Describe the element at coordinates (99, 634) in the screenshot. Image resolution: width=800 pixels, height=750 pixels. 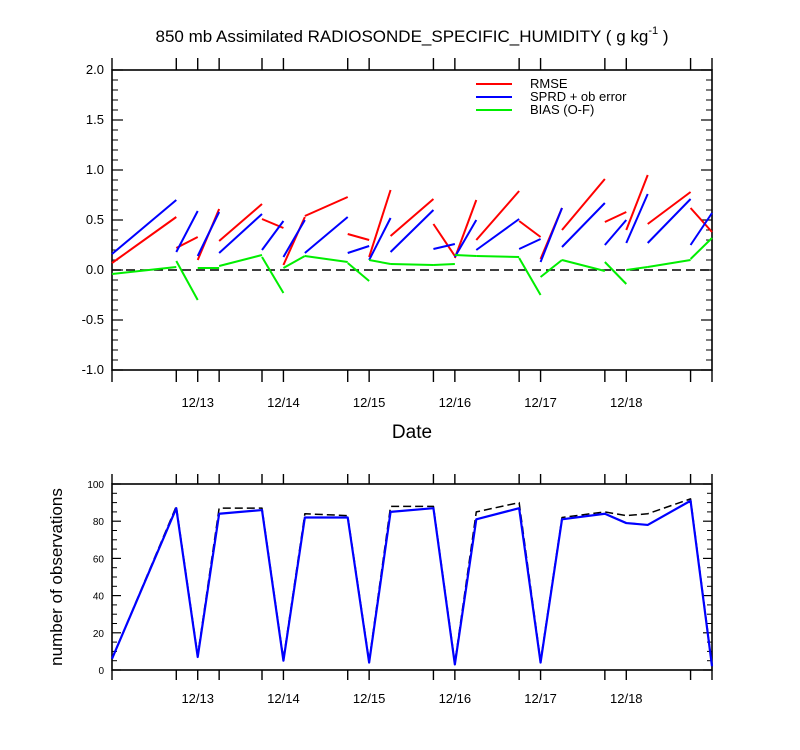
I see `y-tick-label: 20` at that location.